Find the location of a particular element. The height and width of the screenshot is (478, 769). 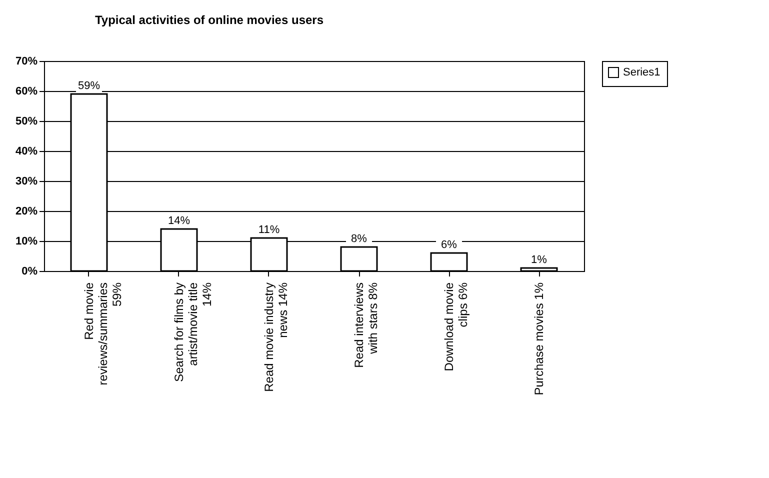

data-label: 59% is located at coordinates (89, 86).